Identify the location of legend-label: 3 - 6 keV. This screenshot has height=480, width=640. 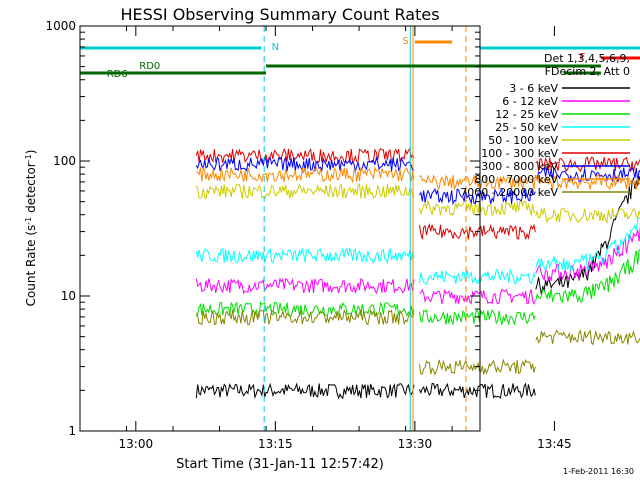
(533, 88).